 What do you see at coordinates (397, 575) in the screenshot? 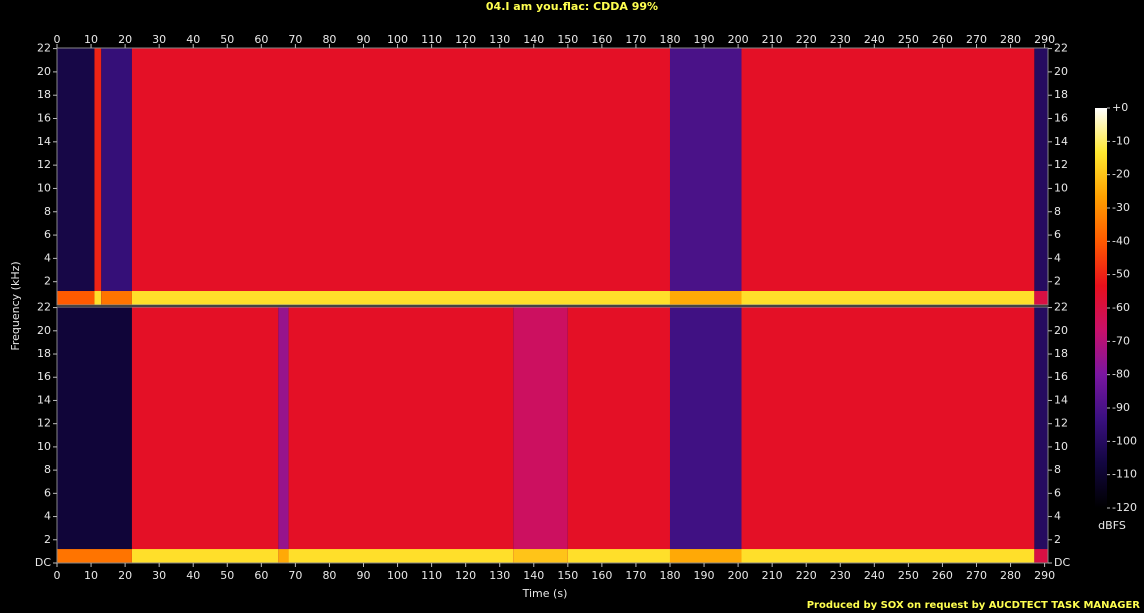
I see `x-tick-label: 100` at bounding box center [397, 575].